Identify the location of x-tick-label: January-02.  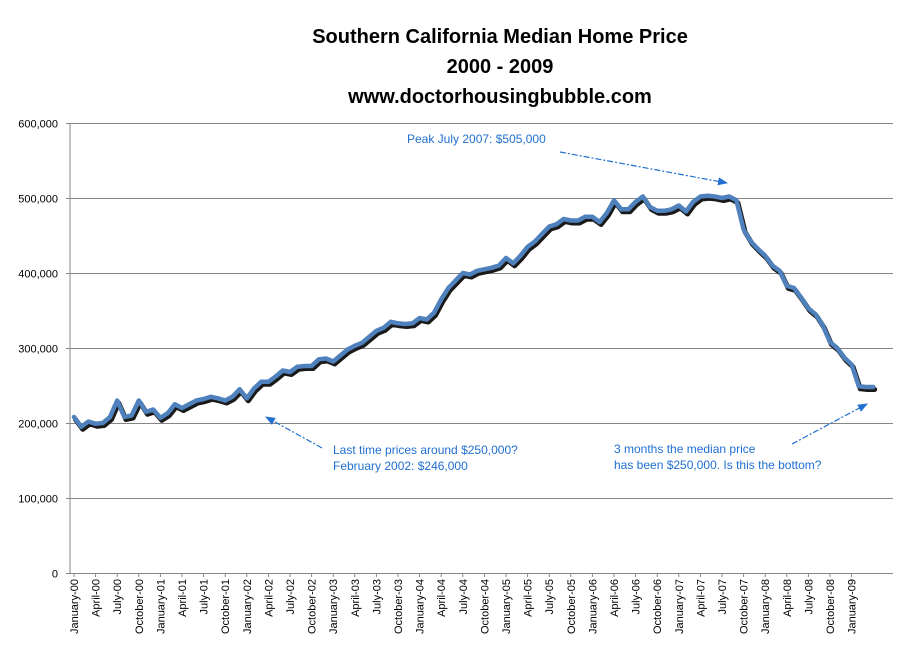
(248, 606).